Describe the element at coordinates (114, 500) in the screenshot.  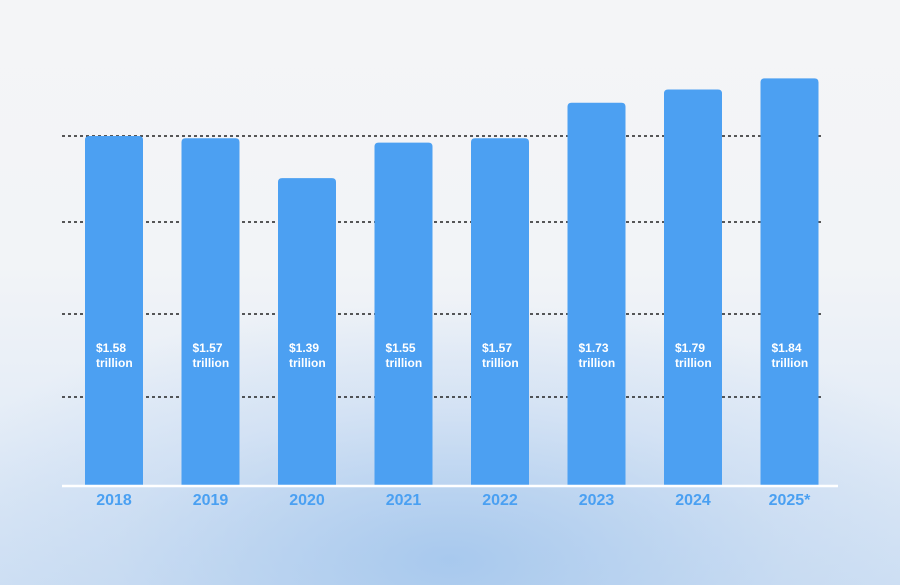
I see `x-tick-label-2018: 2018` at that location.